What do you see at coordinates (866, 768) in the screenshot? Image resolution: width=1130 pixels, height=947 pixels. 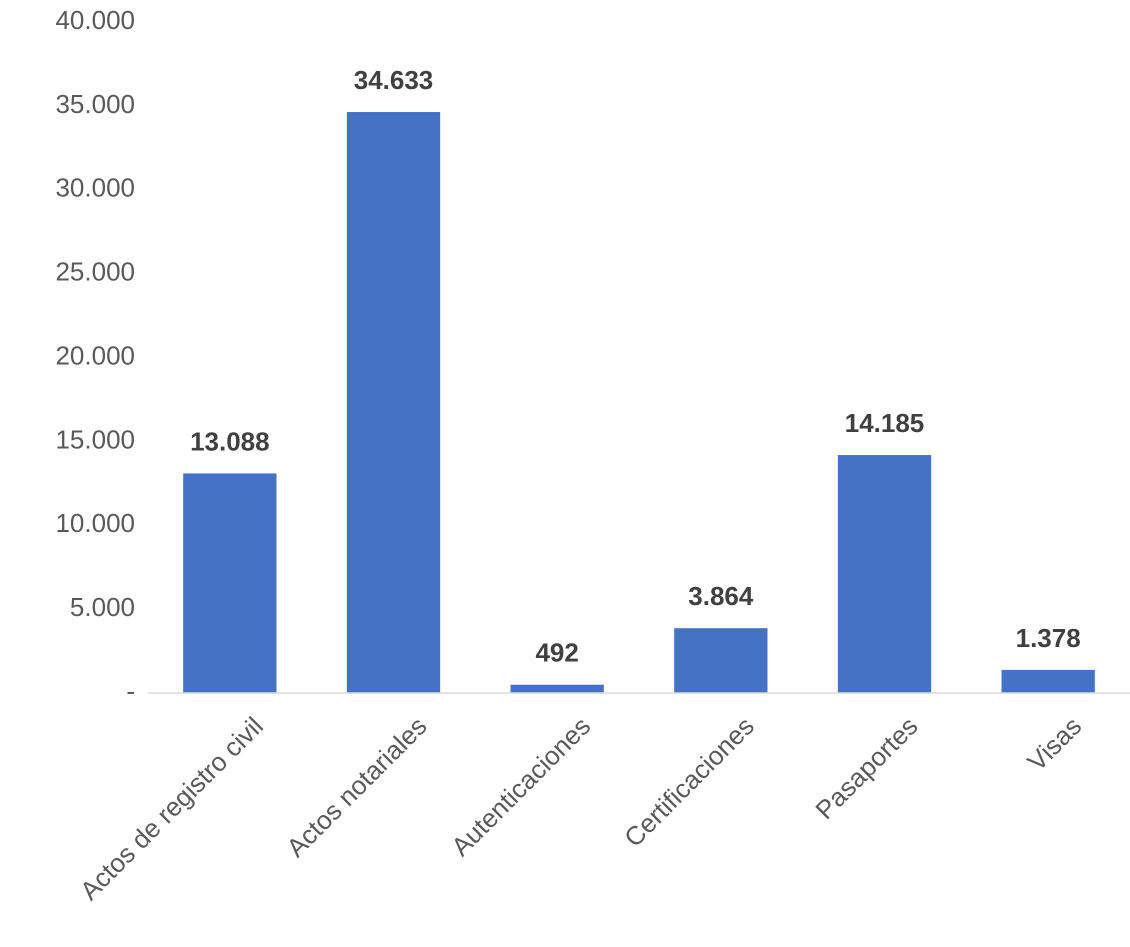 I see `x-tick-label: Pasaportes` at bounding box center [866, 768].